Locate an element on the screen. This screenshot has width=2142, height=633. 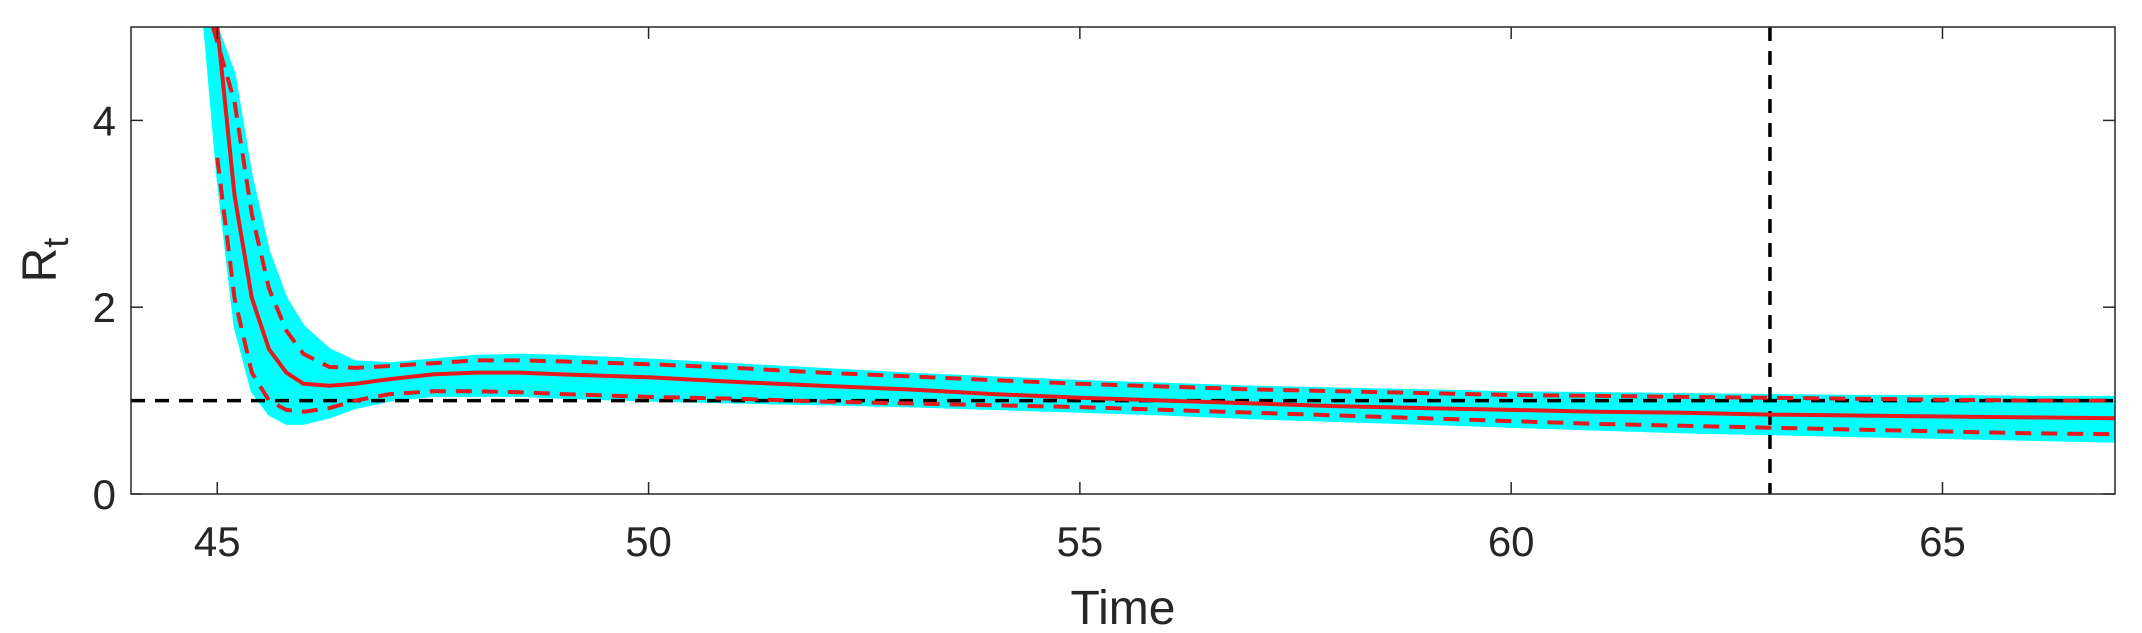
y-tick-label: 2 is located at coordinates (104, 307).